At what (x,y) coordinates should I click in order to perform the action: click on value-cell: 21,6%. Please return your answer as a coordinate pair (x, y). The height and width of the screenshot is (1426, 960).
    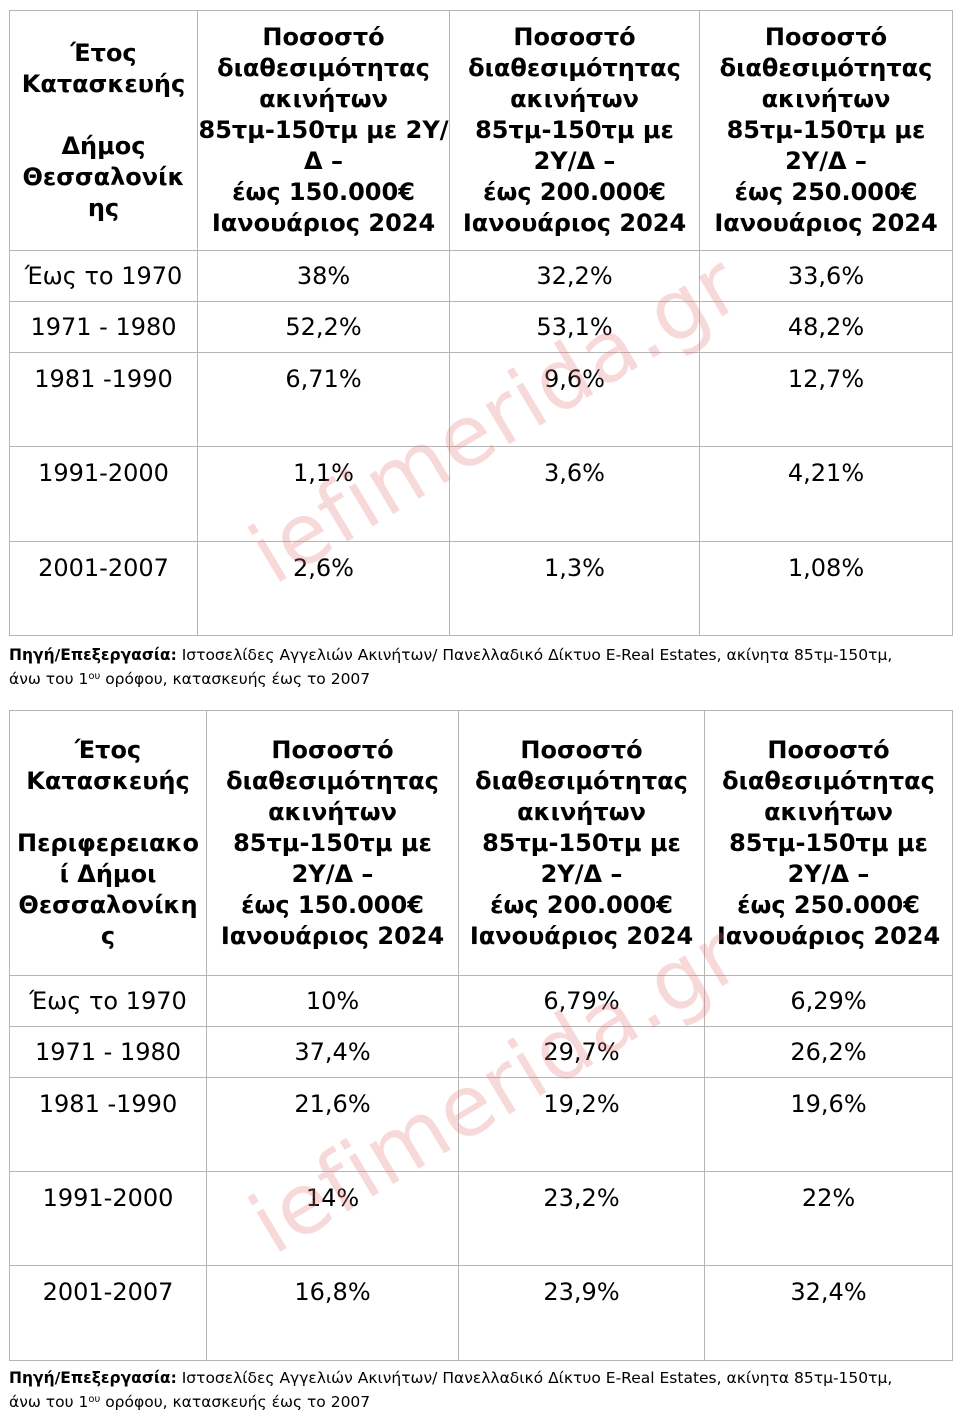
    Looking at the image, I should click on (332, 1124).